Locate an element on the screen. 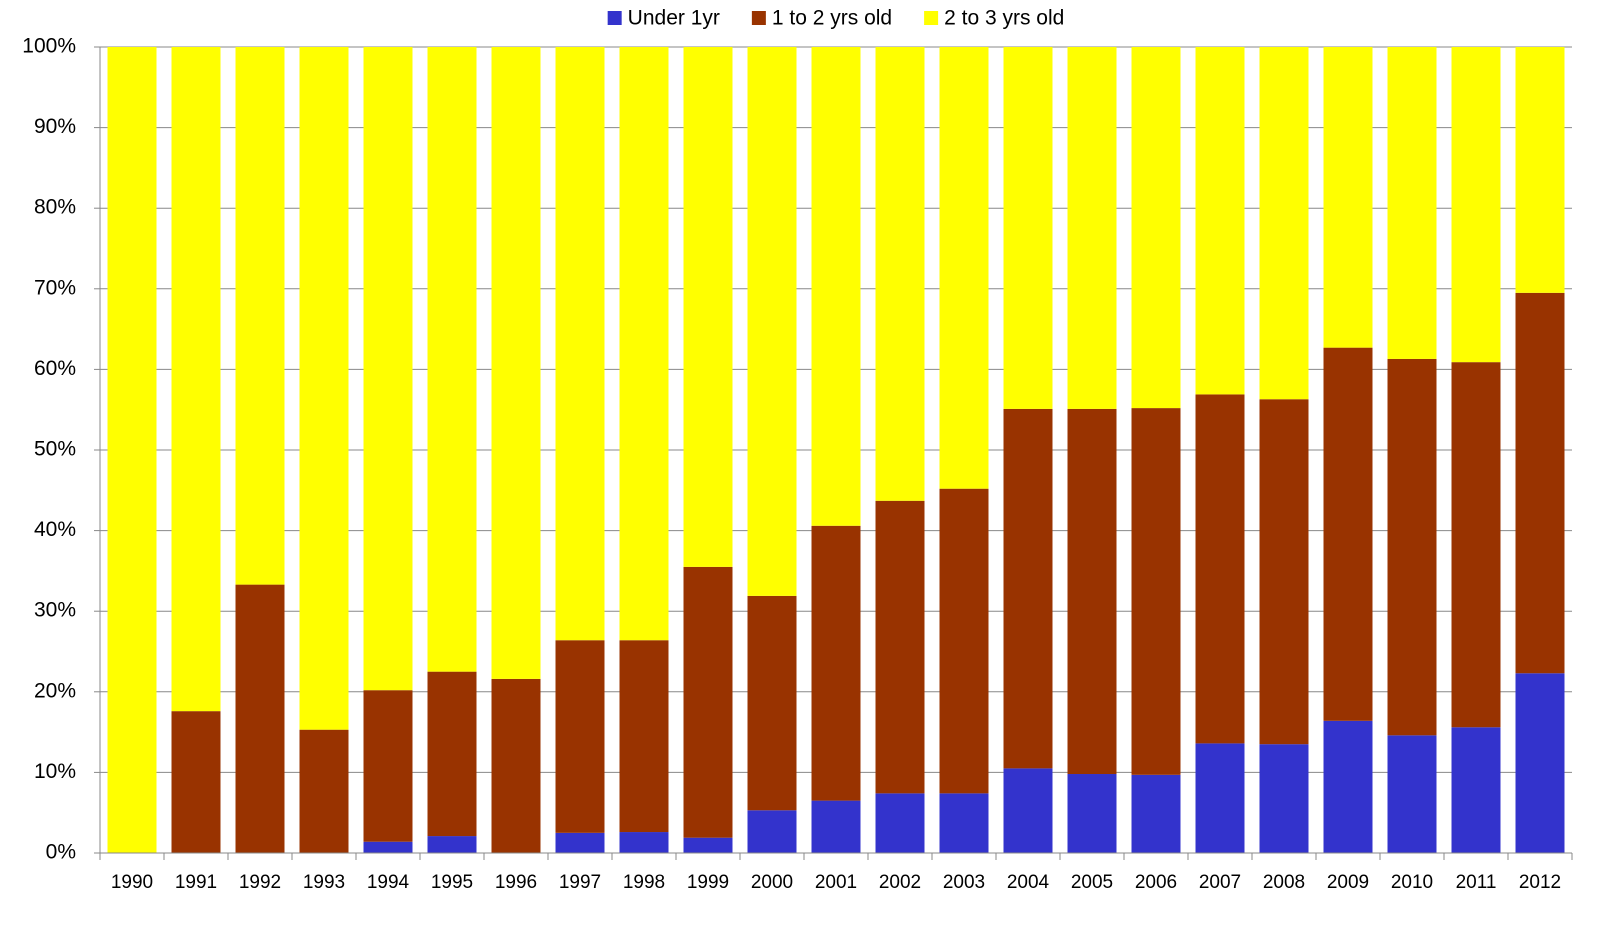 This screenshot has width=1622, height=929. x-tick-label: 1998 is located at coordinates (644, 882).